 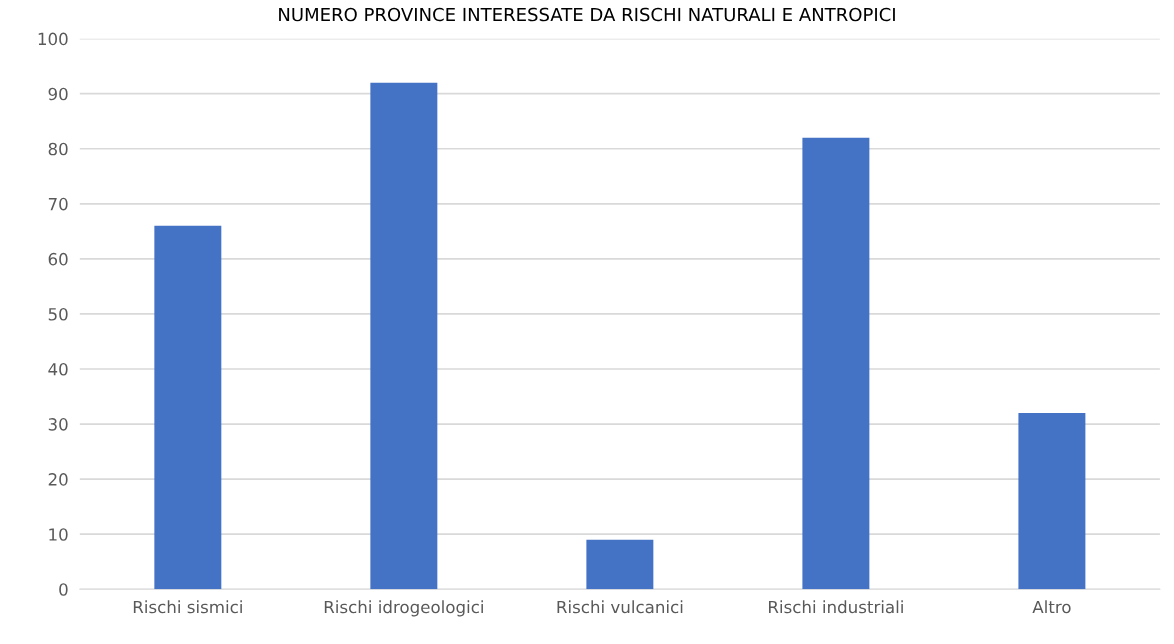 I want to click on x-tick-label: Rischi industriali, so click(x=836, y=607).